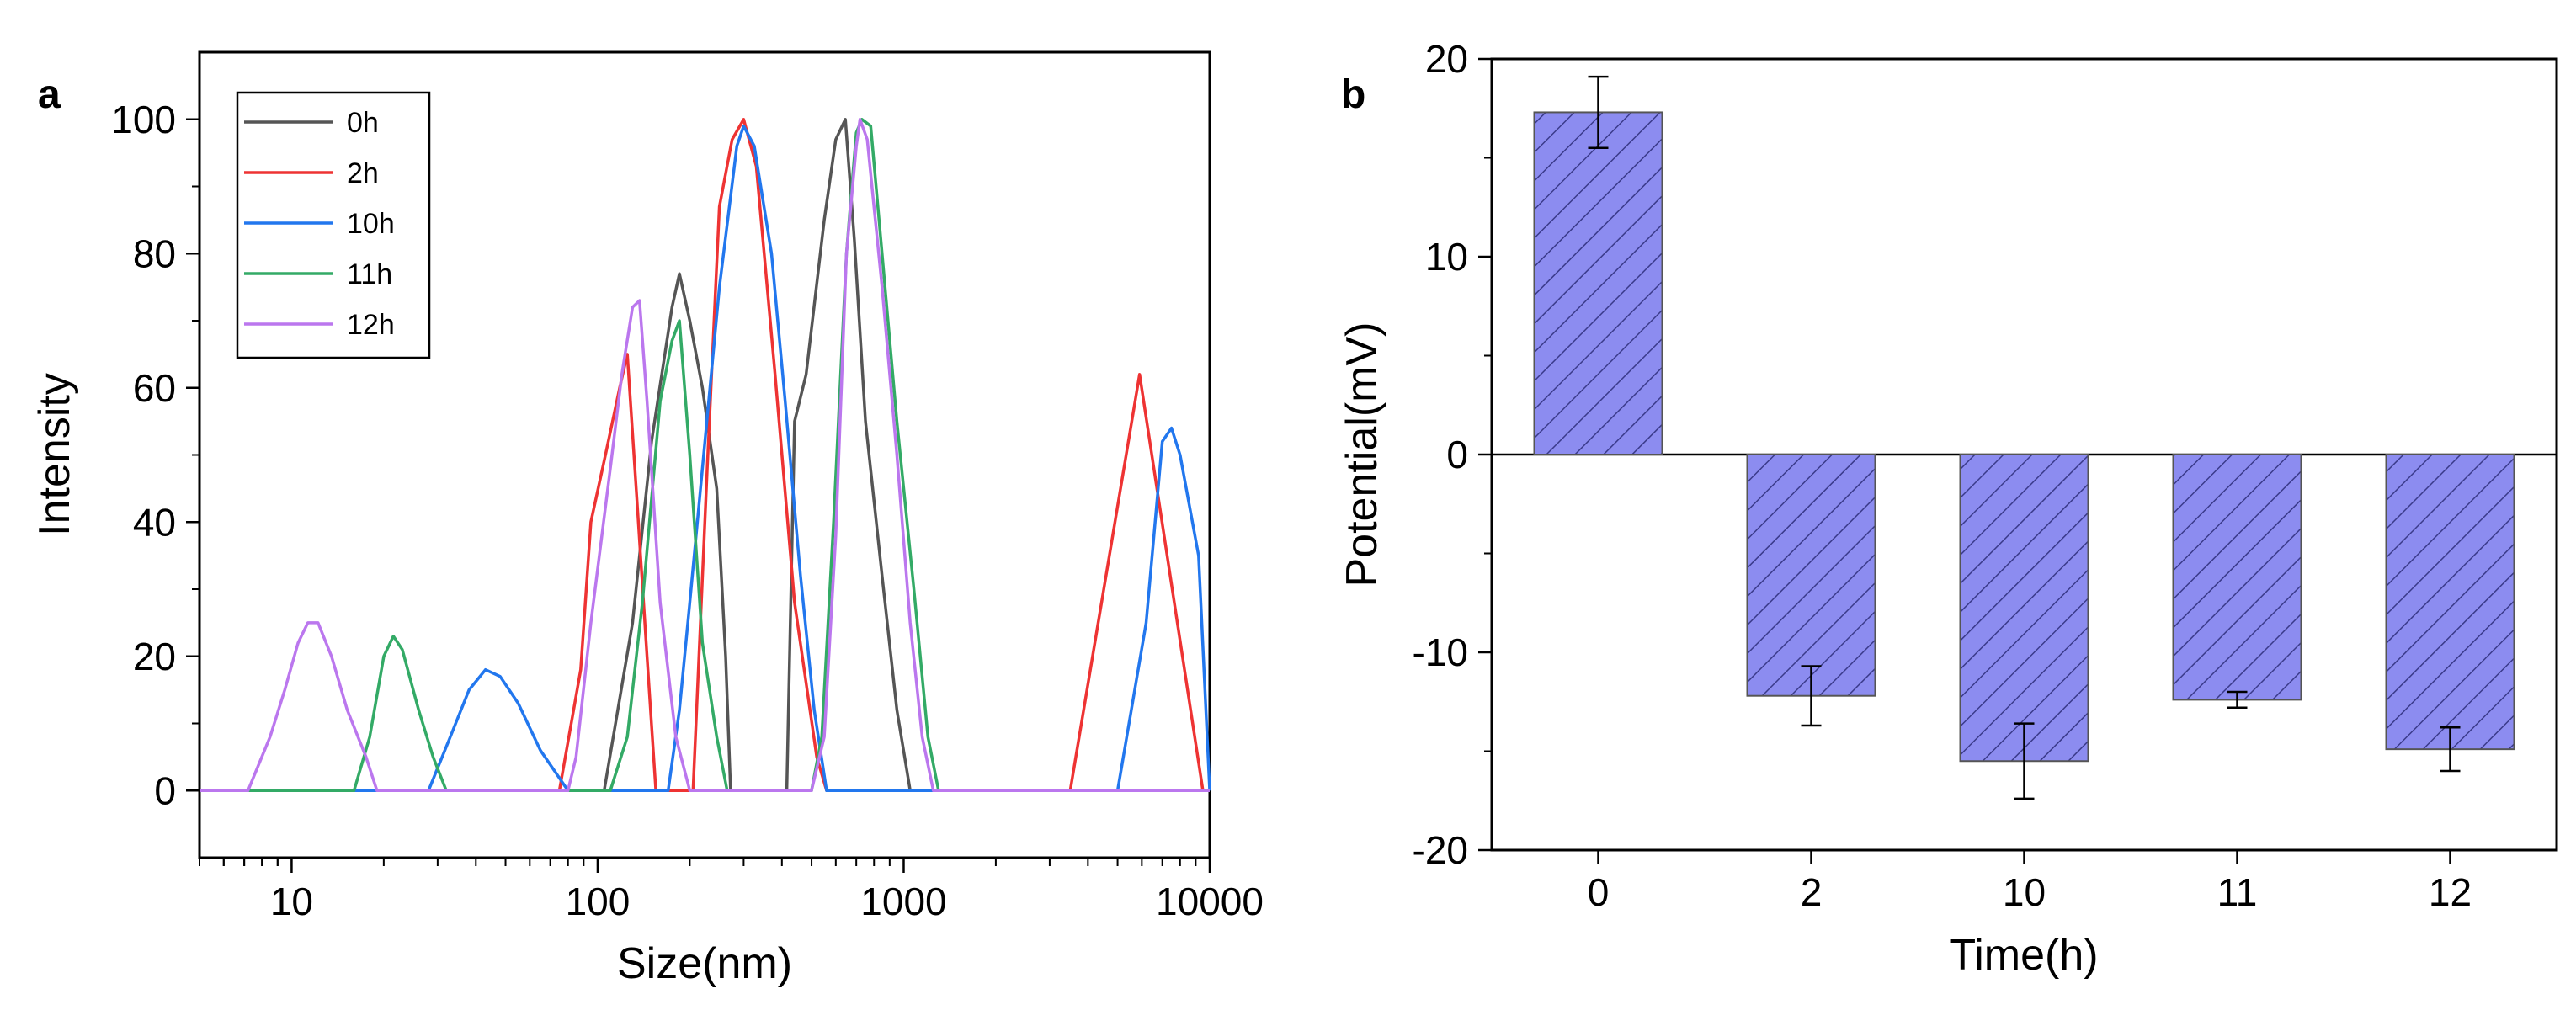 The image size is (2576, 1010). What do you see at coordinates (50, 94) in the screenshot?
I see `panel-a-label: a` at bounding box center [50, 94].